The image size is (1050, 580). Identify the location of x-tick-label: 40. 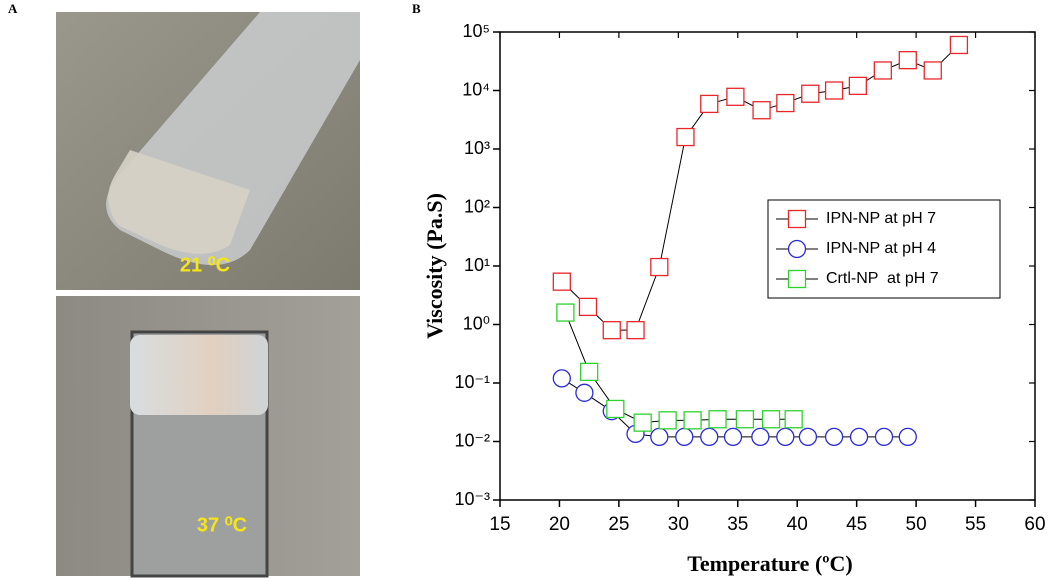
(797, 524).